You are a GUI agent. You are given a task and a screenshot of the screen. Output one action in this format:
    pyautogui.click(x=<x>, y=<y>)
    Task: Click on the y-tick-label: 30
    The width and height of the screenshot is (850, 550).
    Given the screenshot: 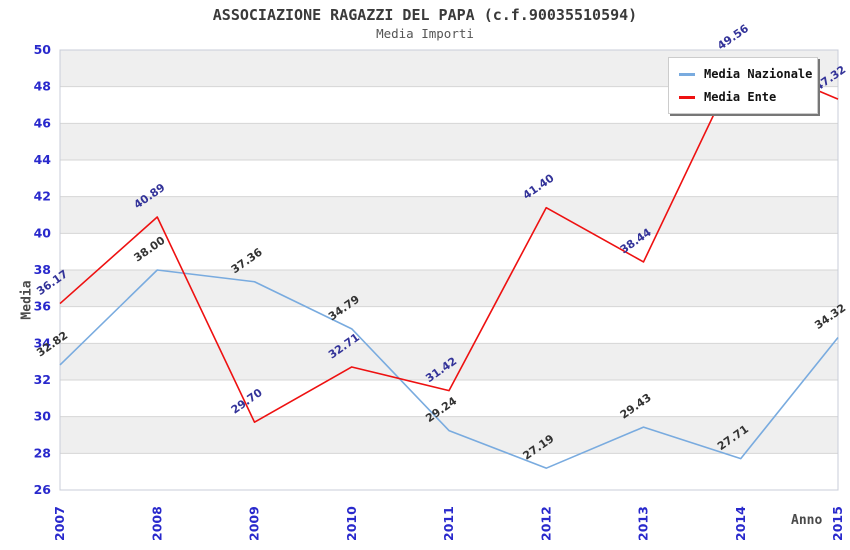 What is the action you would take?
    pyautogui.click(x=43, y=416)
    